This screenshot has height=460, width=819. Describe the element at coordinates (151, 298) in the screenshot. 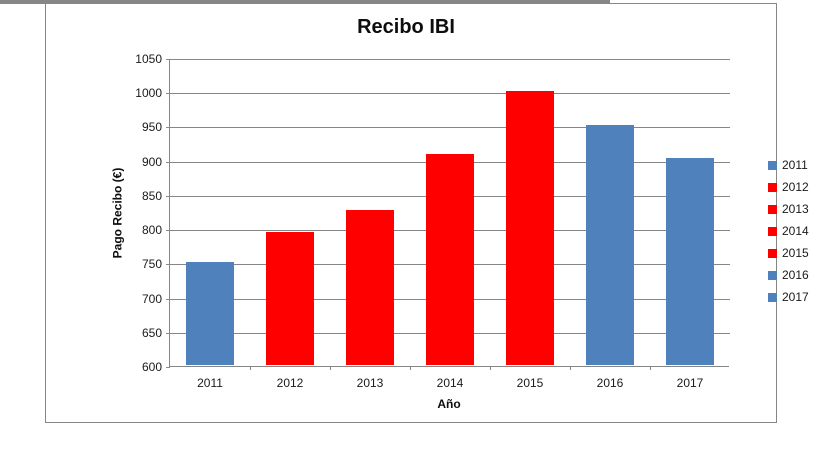

I see `y-axis-tick-label: 700` at that location.